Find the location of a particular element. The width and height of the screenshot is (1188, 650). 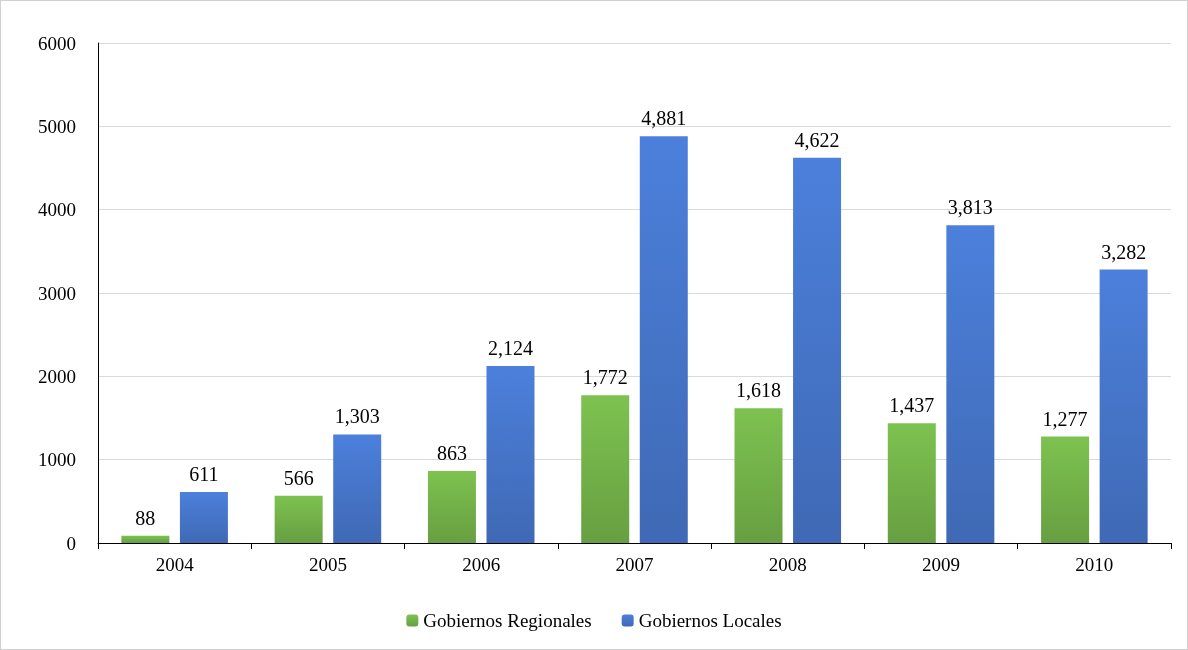

y-tick-label: 3000 is located at coordinates (57, 293).